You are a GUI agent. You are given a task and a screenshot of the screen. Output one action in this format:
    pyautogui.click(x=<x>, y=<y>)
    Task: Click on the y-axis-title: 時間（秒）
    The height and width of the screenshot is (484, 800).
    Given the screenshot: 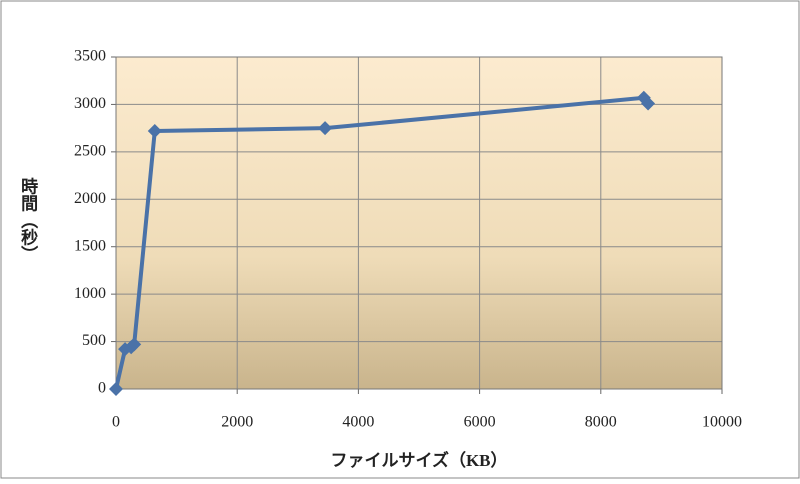 What is the action you would take?
    pyautogui.click(x=28, y=219)
    